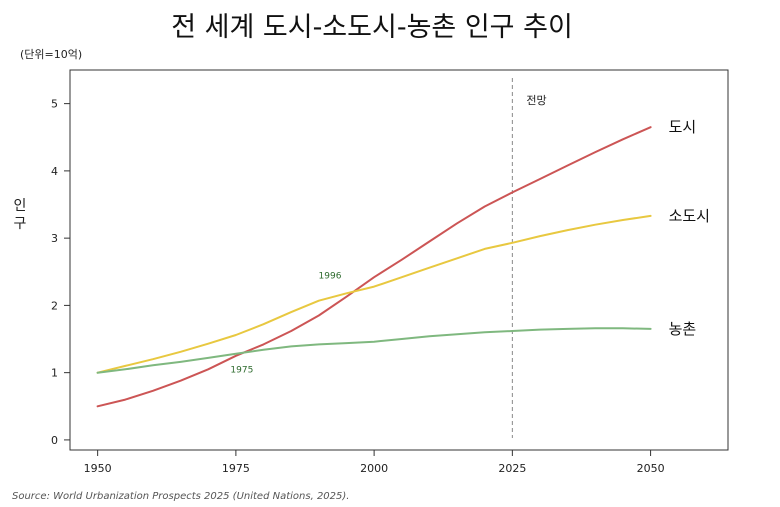 Image resolution: width=780 pixels, height=507 pixels. I want to click on annotation-1975: 1975, so click(241, 370).